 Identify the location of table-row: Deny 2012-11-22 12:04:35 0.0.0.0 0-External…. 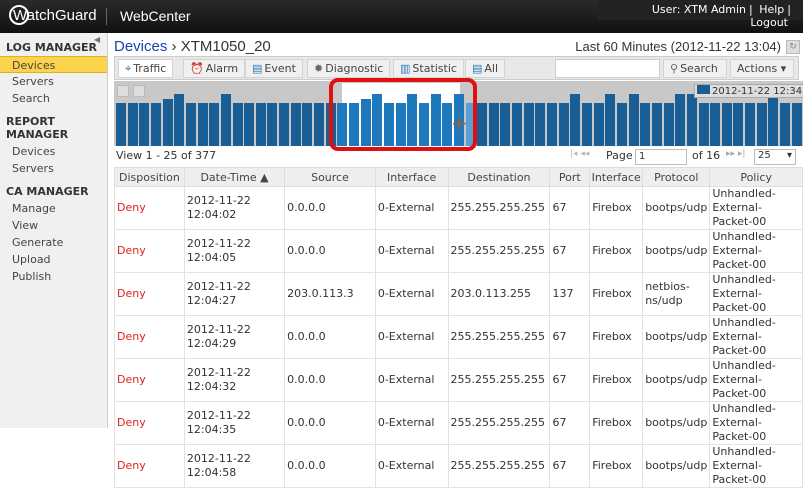
(458, 423).